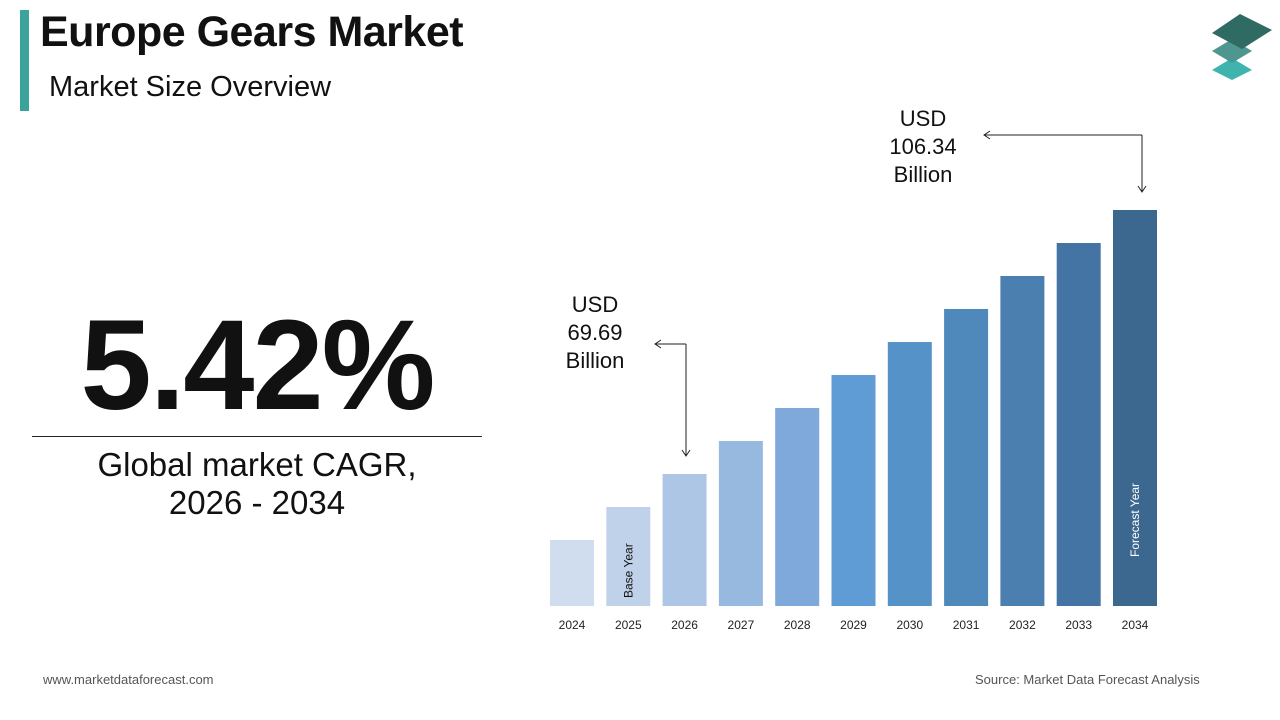 This screenshot has width=1280, height=720. I want to click on bar-2028, so click(797, 507).